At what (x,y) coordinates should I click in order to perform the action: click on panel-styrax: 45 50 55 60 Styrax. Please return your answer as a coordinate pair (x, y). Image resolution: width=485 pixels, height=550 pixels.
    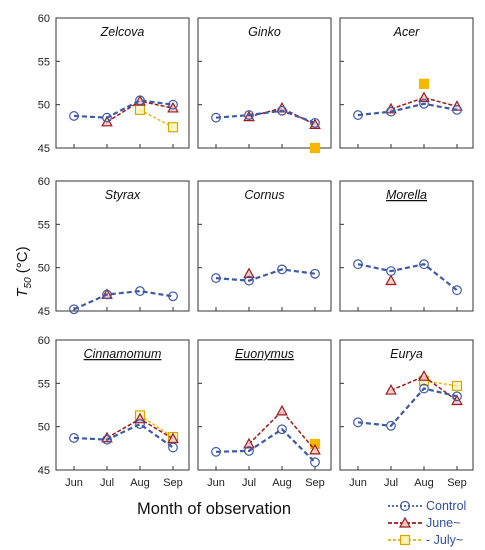
    Looking at the image, I should click on (114, 247).